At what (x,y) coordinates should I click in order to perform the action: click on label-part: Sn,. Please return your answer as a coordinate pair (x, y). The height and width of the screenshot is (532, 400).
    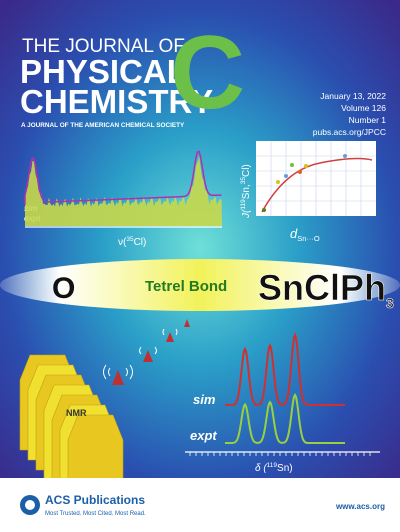
    Looking at the image, I should click on (246, 191).